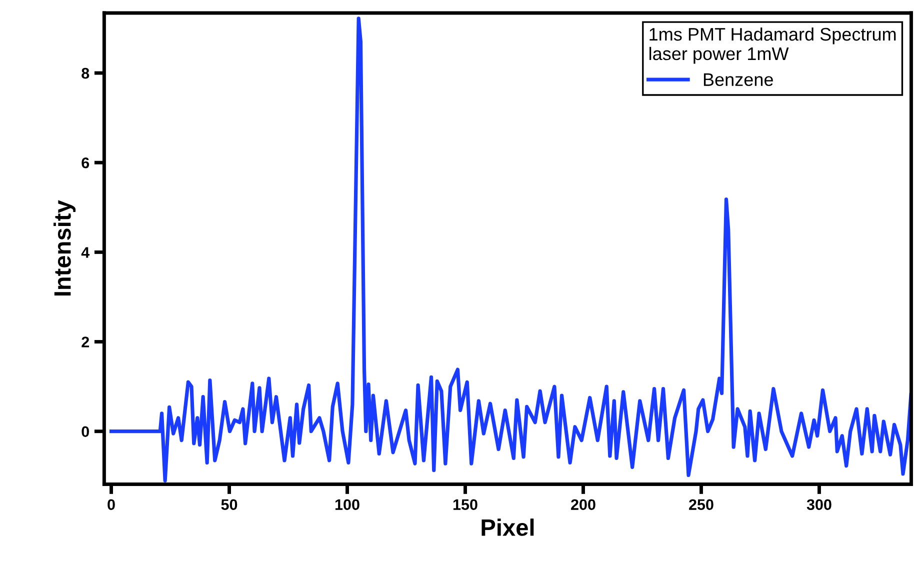  What do you see at coordinates (583, 504) in the screenshot?
I see `x-tick-label: 200` at bounding box center [583, 504].